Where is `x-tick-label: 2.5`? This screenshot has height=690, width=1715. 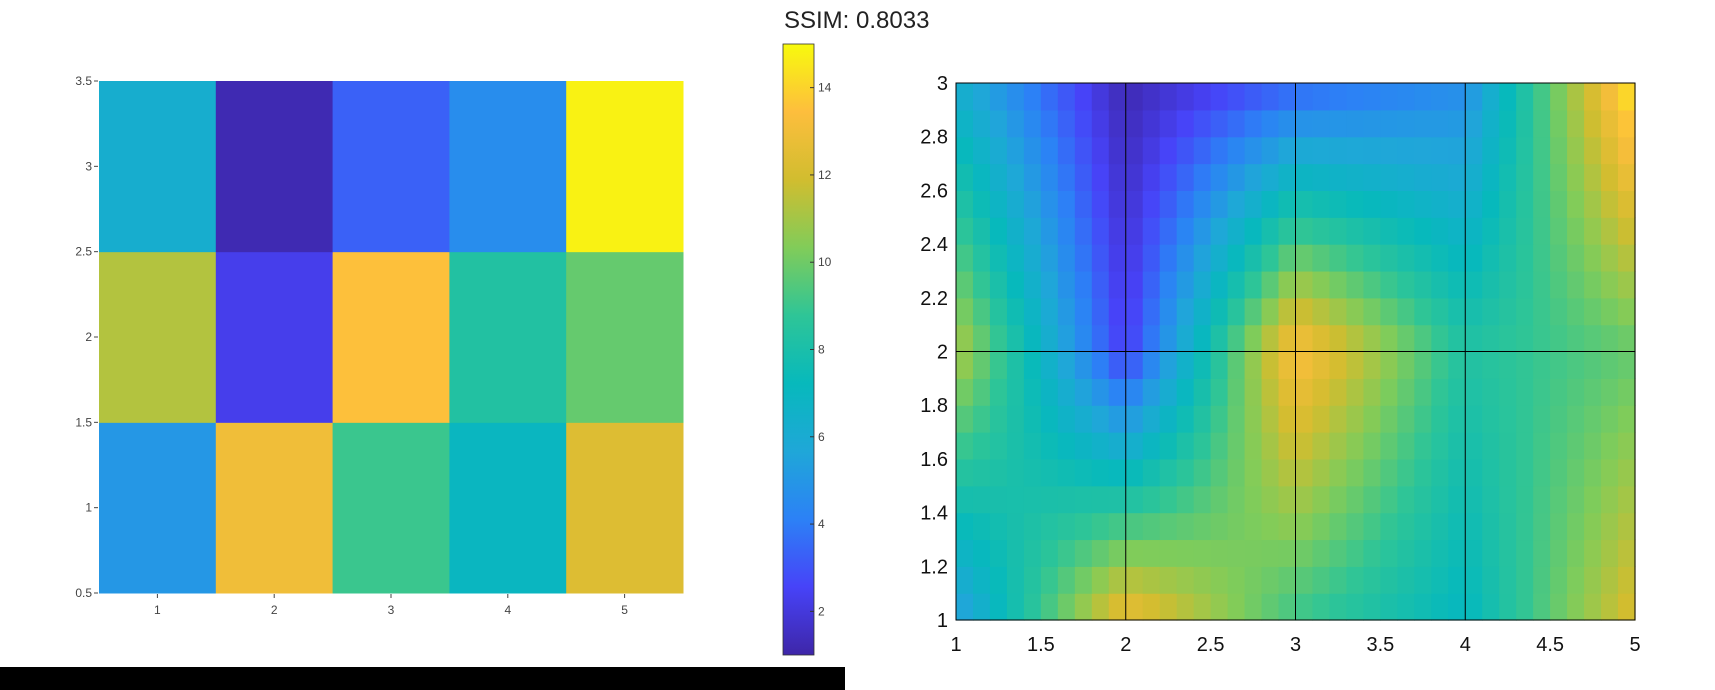
x-tick-label: 2.5 is located at coordinates (1211, 645).